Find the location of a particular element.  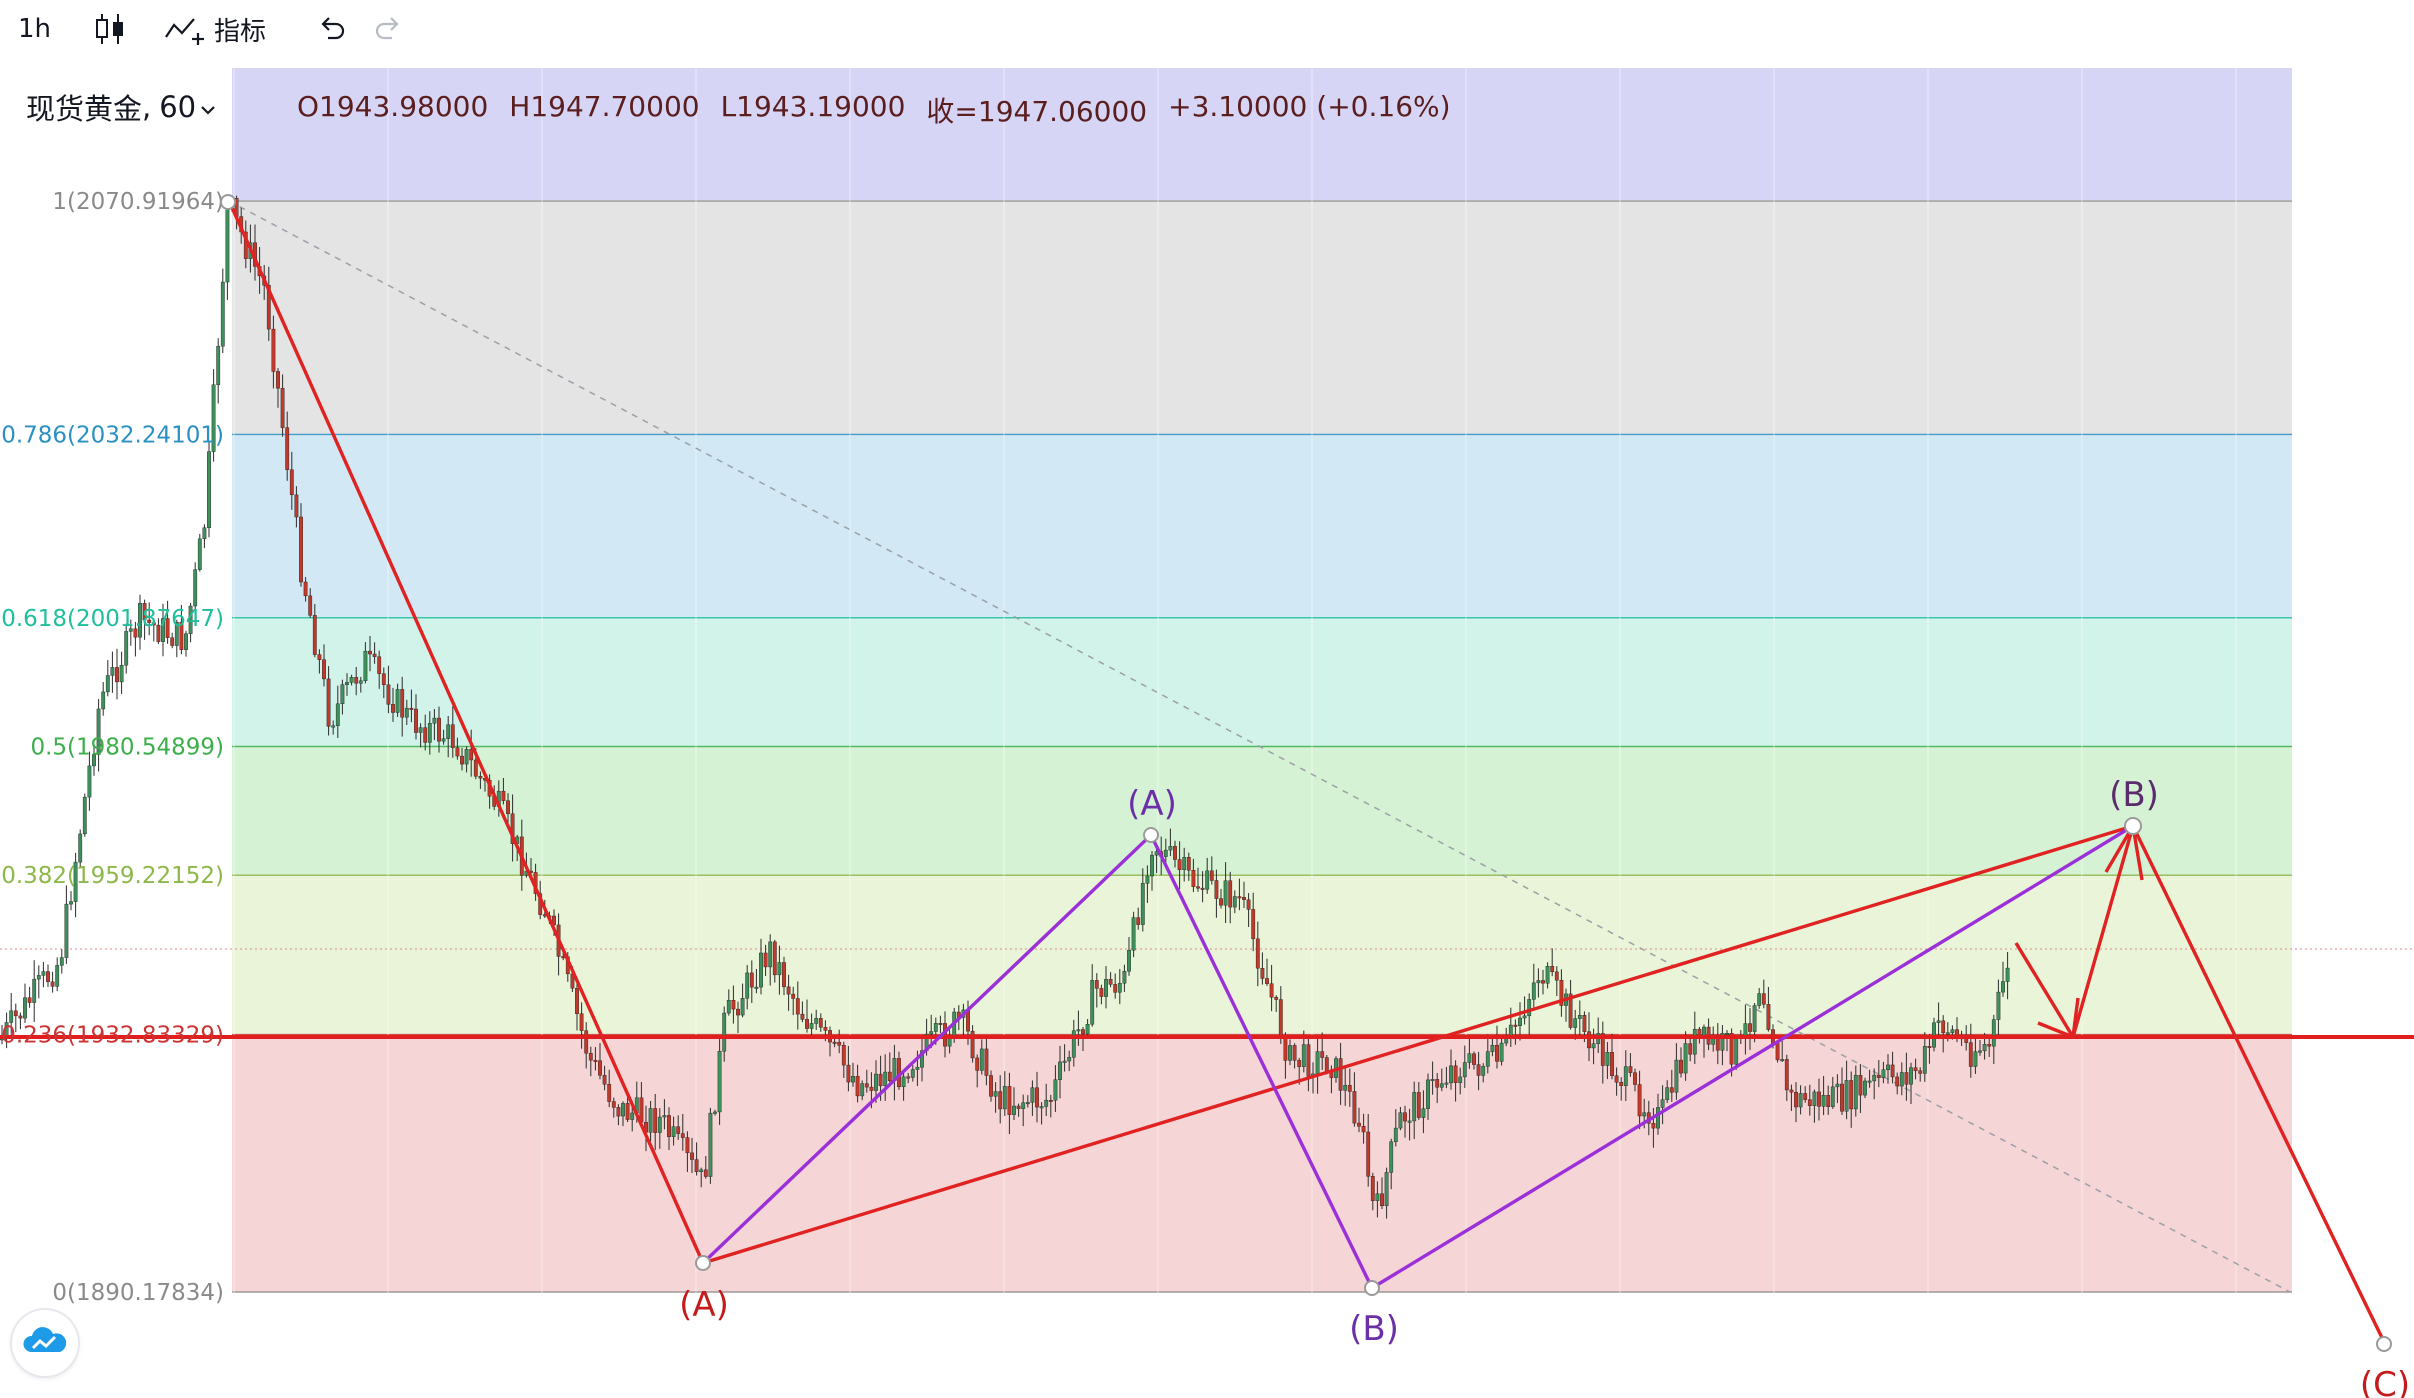

undo-button is located at coordinates (331, 29).